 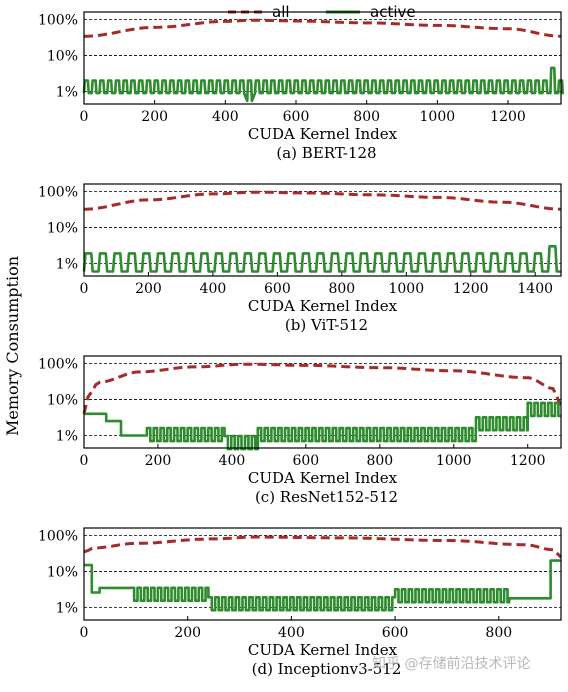 I want to click on panel-caption: (c) ResNet152-512, so click(x=326, y=497).